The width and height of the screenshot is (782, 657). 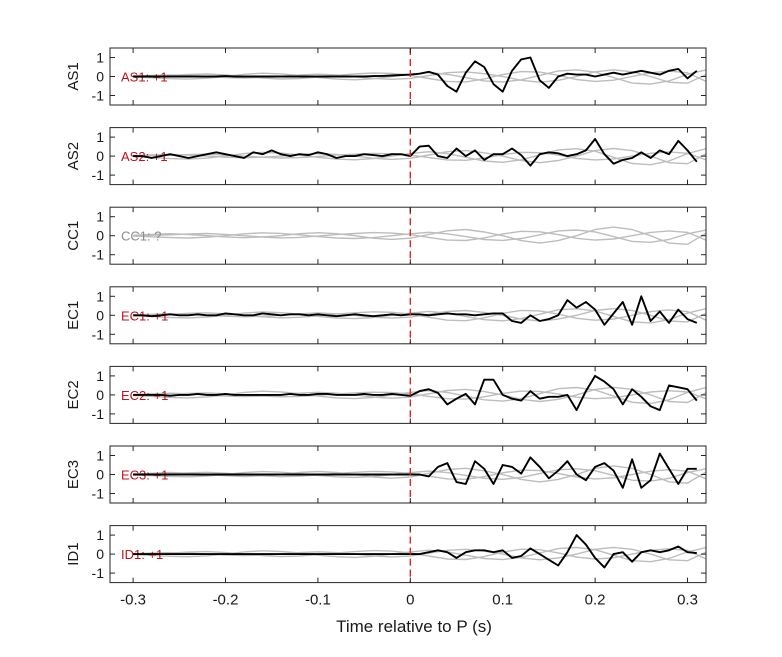 What do you see at coordinates (133, 600) in the screenshot?
I see `x-tick-label: -0.3` at bounding box center [133, 600].